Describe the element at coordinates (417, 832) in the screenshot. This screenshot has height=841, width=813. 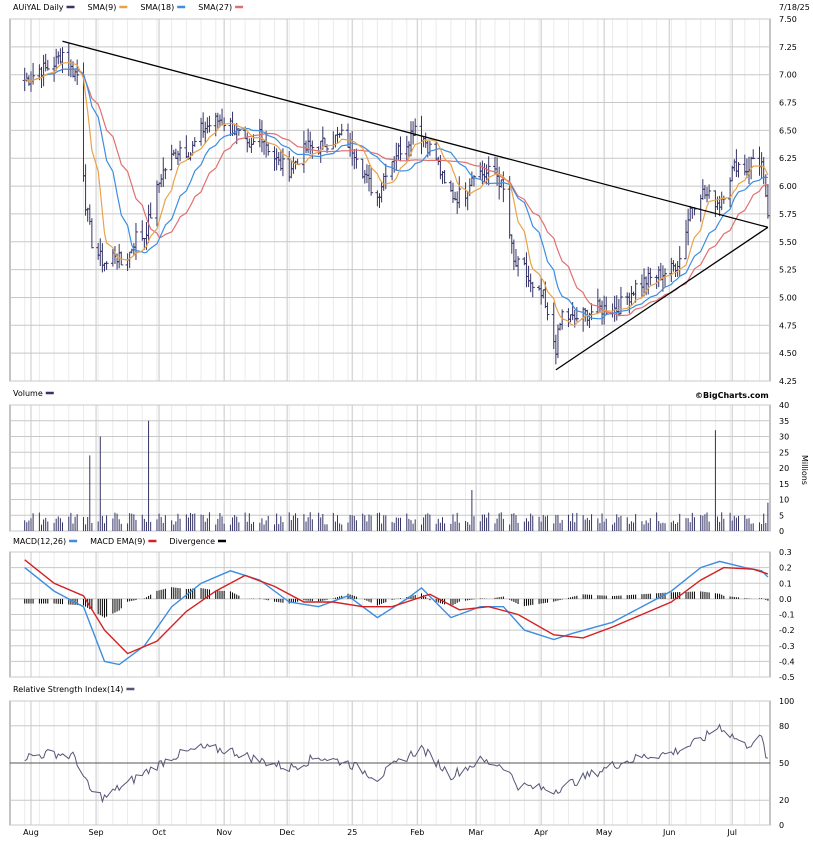
I see `x-tick-label: Feb` at that location.